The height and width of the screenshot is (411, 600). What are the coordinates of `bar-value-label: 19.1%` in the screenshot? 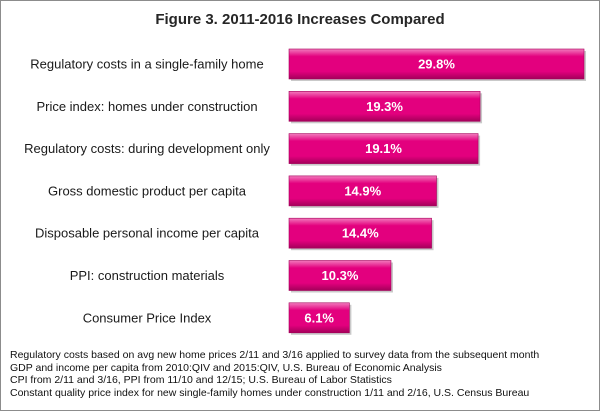 It's located at (383, 148).